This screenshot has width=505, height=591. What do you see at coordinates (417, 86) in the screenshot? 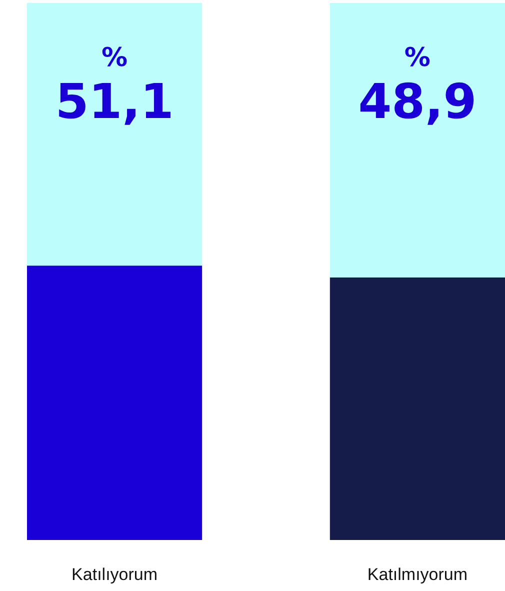
I see `data-label: % 48,9` at bounding box center [417, 86].